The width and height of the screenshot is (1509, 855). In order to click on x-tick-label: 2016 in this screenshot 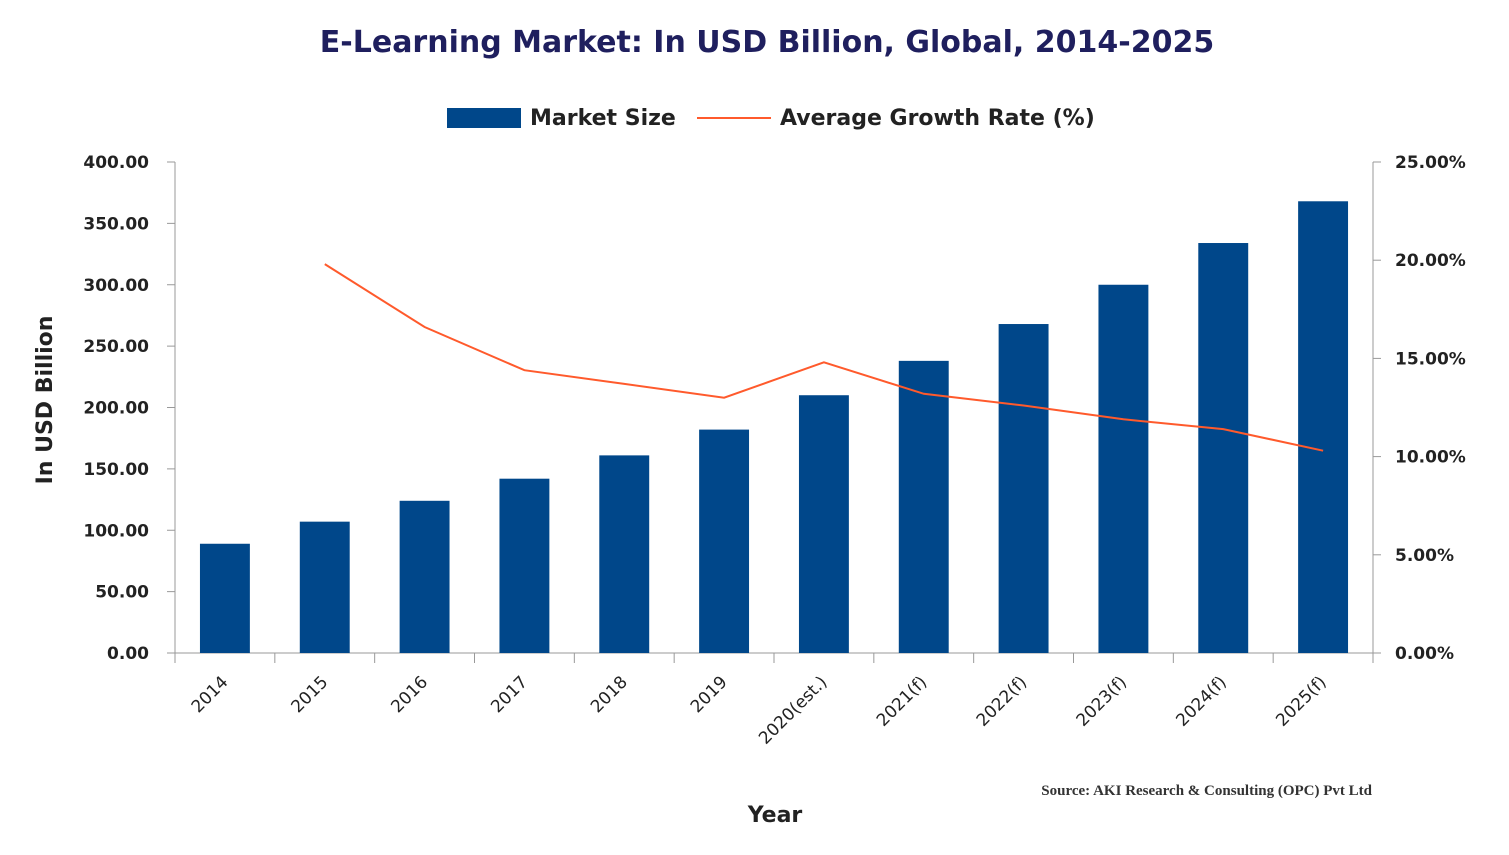, I will do `click(409, 694)`.